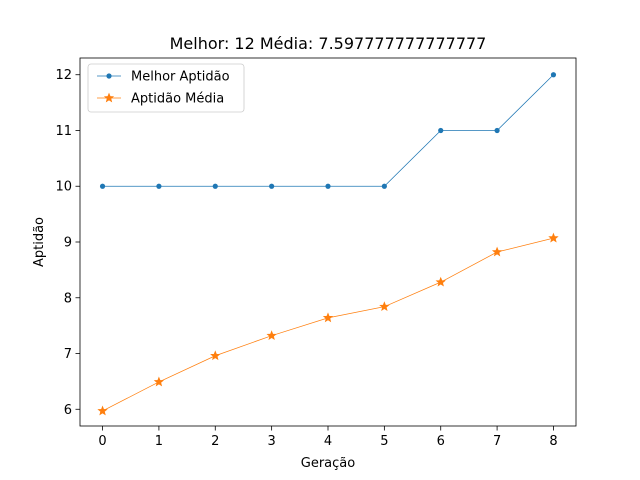  What do you see at coordinates (63, 75) in the screenshot?
I see `y-tick-label: 12` at bounding box center [63, 75].